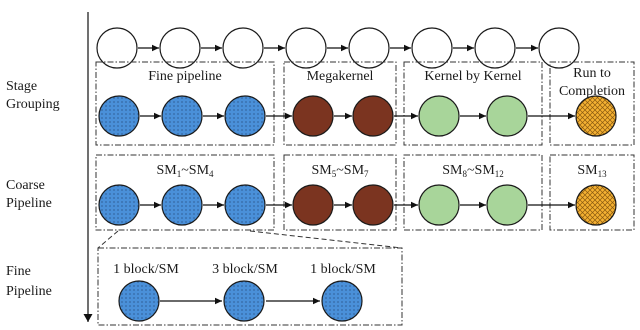  What do you see at coordinates (146, 269) in the screenshot?
I see `fine-label-1: 1 block/SM` at bounding box center [146, 269].